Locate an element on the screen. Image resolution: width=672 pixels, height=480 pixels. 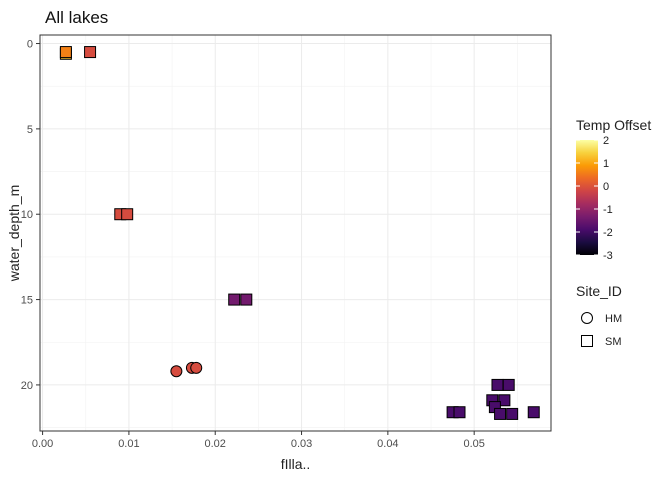
y-tick-label: 10 is located at coordinates (27, 215).